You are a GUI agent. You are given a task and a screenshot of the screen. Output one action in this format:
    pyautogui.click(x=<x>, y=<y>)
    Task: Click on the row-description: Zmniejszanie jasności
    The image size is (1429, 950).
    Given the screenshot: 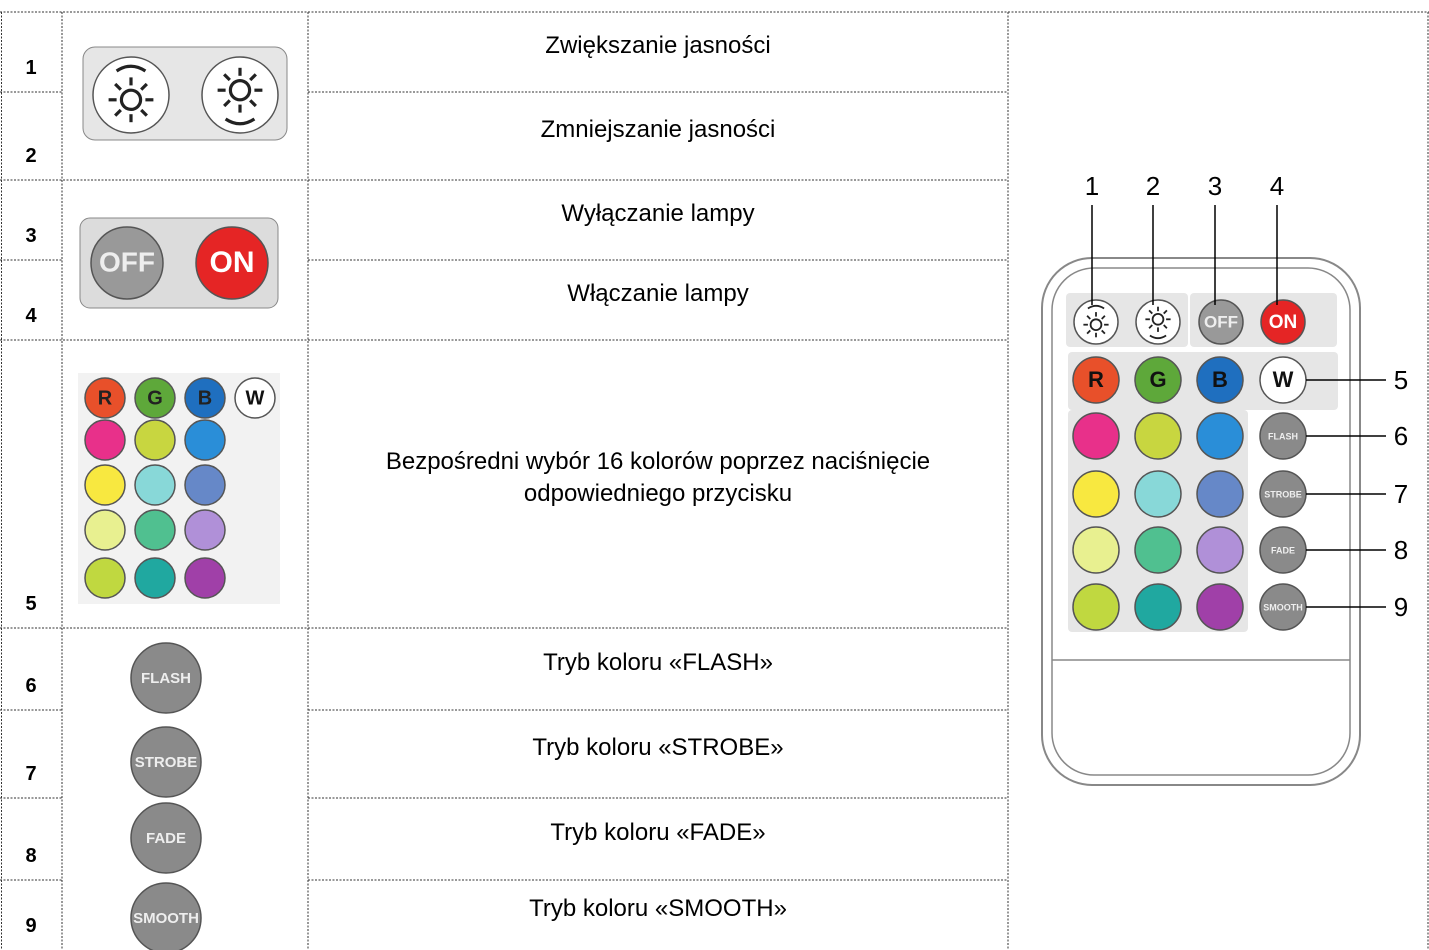 What is the action you would take?
    pyautogui.click(x=658, y=129)
    